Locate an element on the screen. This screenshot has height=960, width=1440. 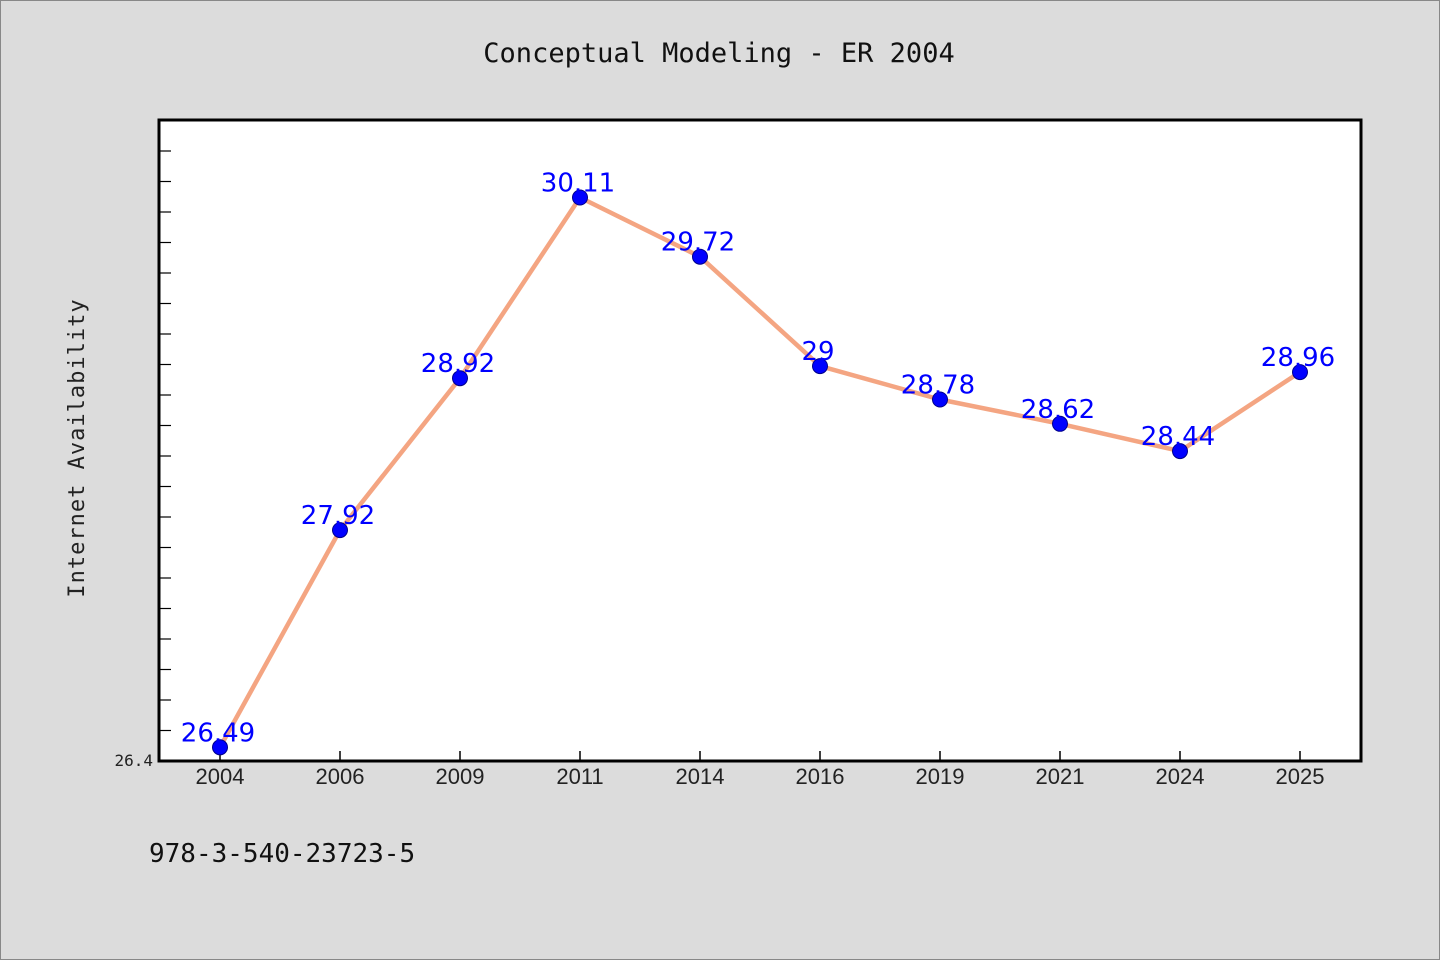
x-tick-label-2019: 2019 is located at coordinates (940, 776).